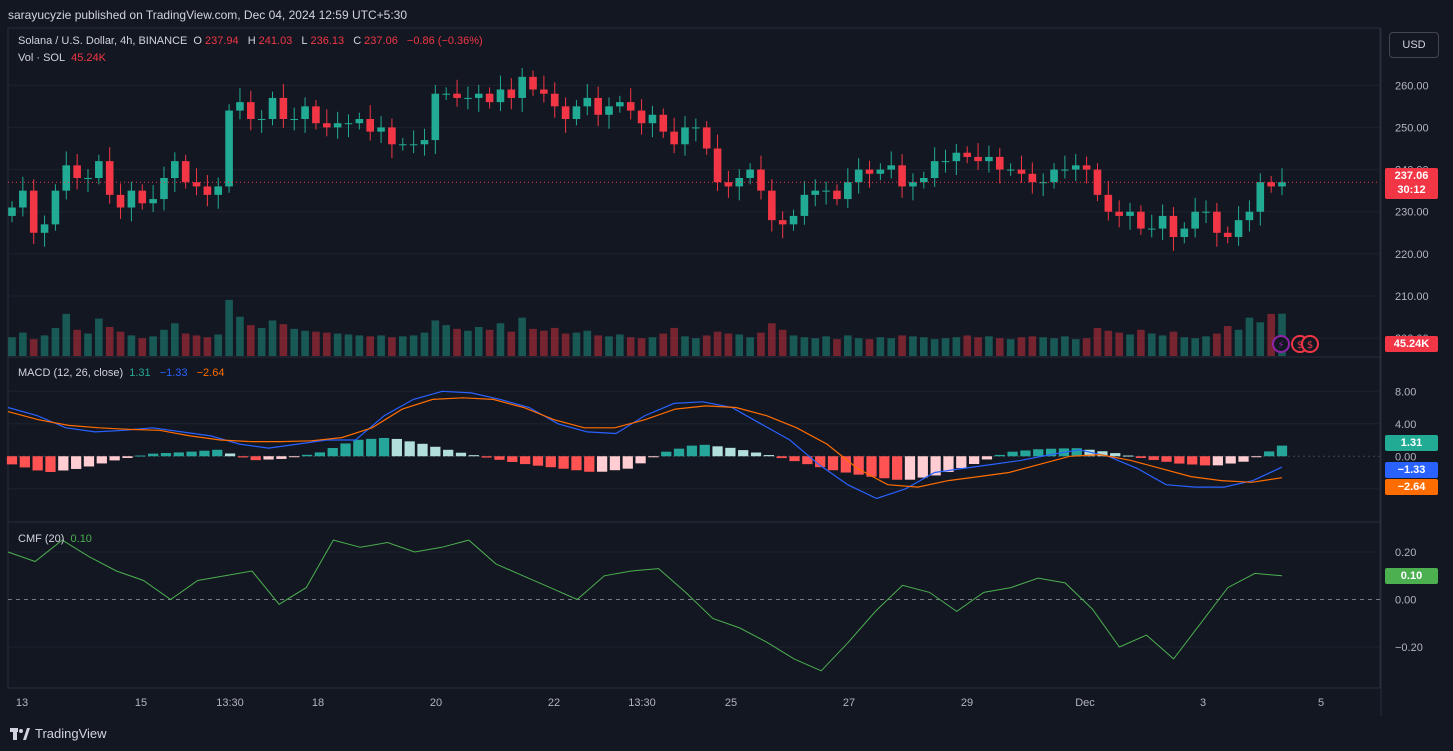 The height and width of the screenshot is (751, 1453). What do you see at coordinates (1405, 601) in the screenshot?
I see `cmf-tick-label: 0.00` at bounding box center [1405, 601].